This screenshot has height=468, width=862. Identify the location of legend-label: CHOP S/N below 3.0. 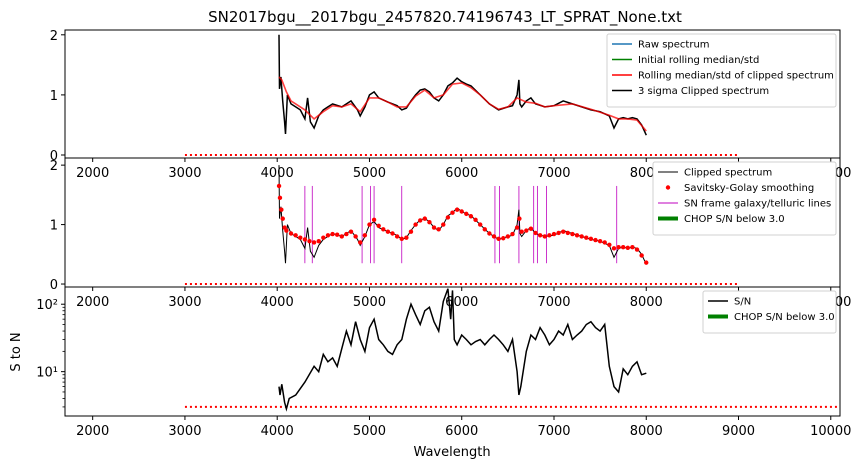
(734, 219).